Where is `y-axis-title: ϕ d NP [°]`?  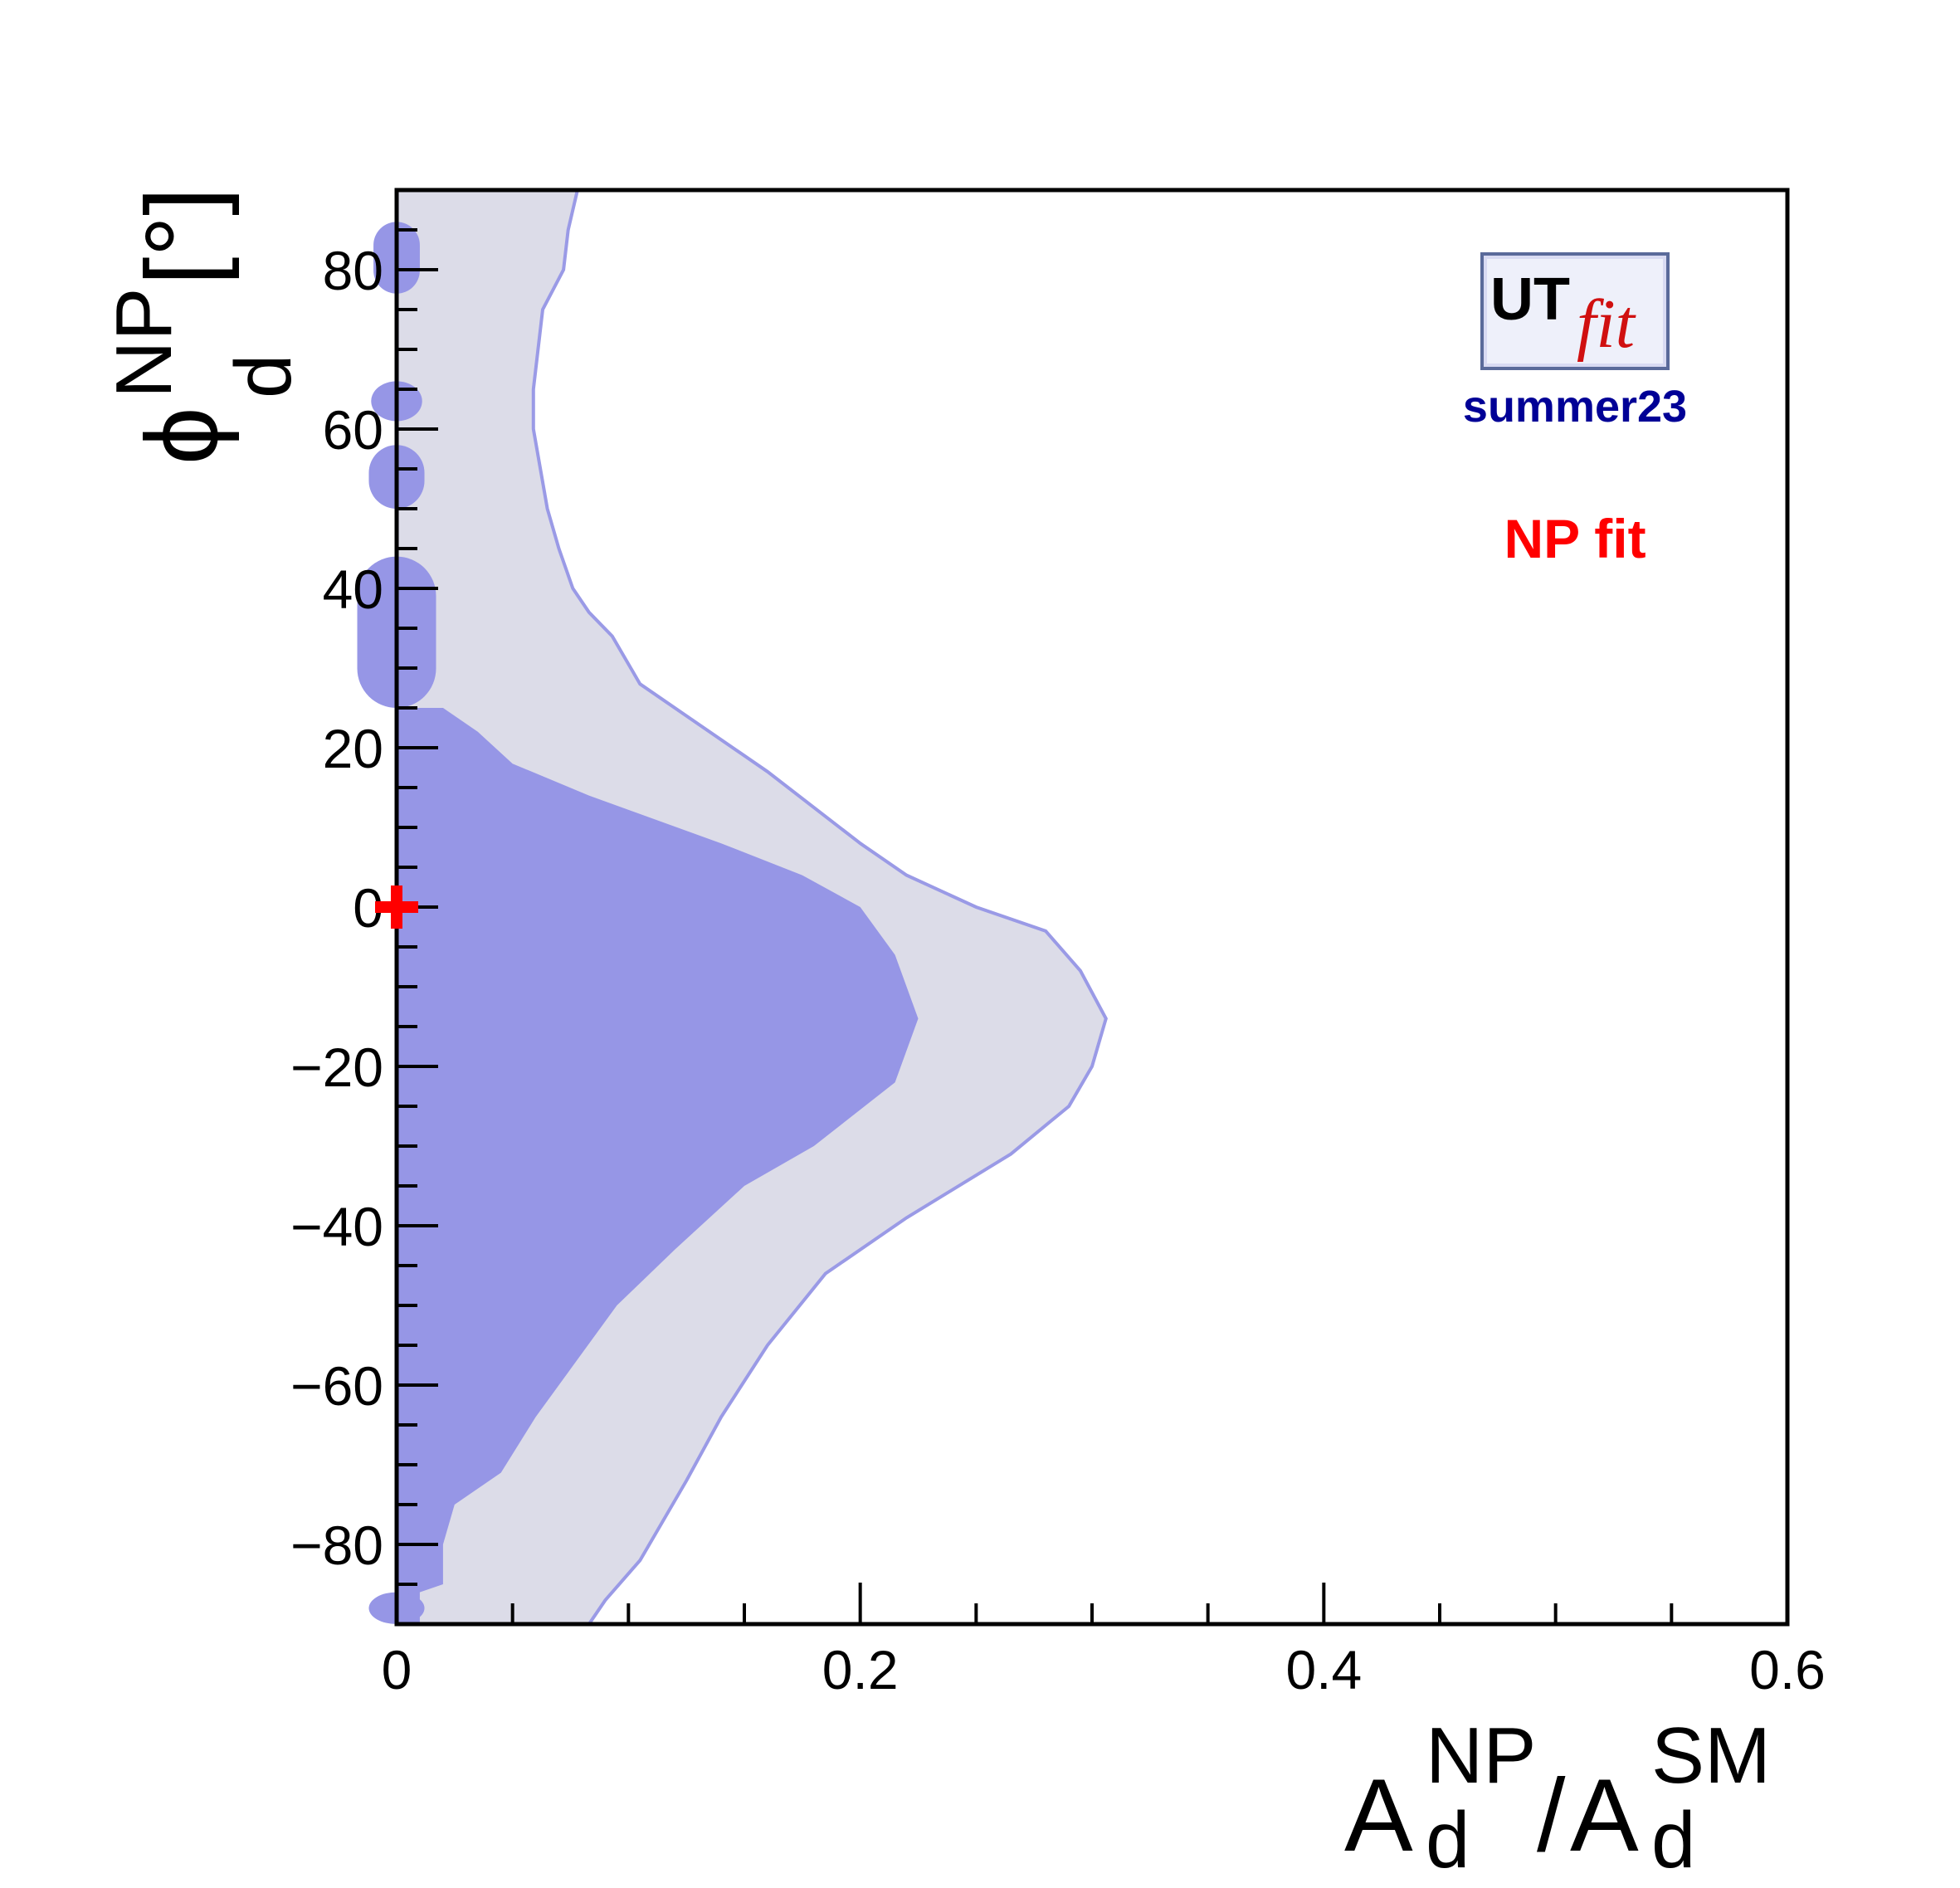
y-axis-title: ϕ d NP [°] is located at coordinates (204, 327).